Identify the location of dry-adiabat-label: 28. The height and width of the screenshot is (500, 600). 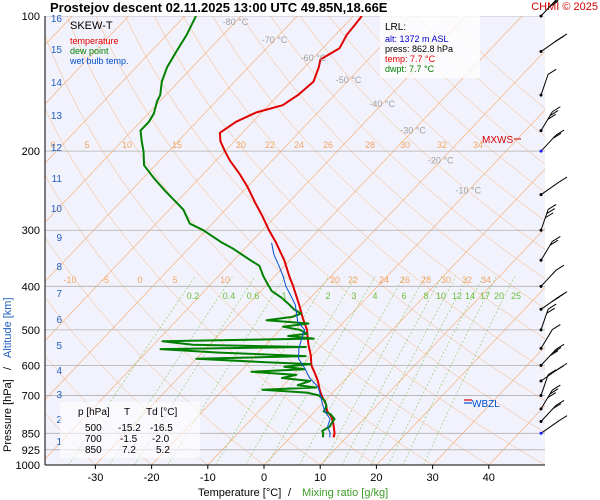
(370, 145).